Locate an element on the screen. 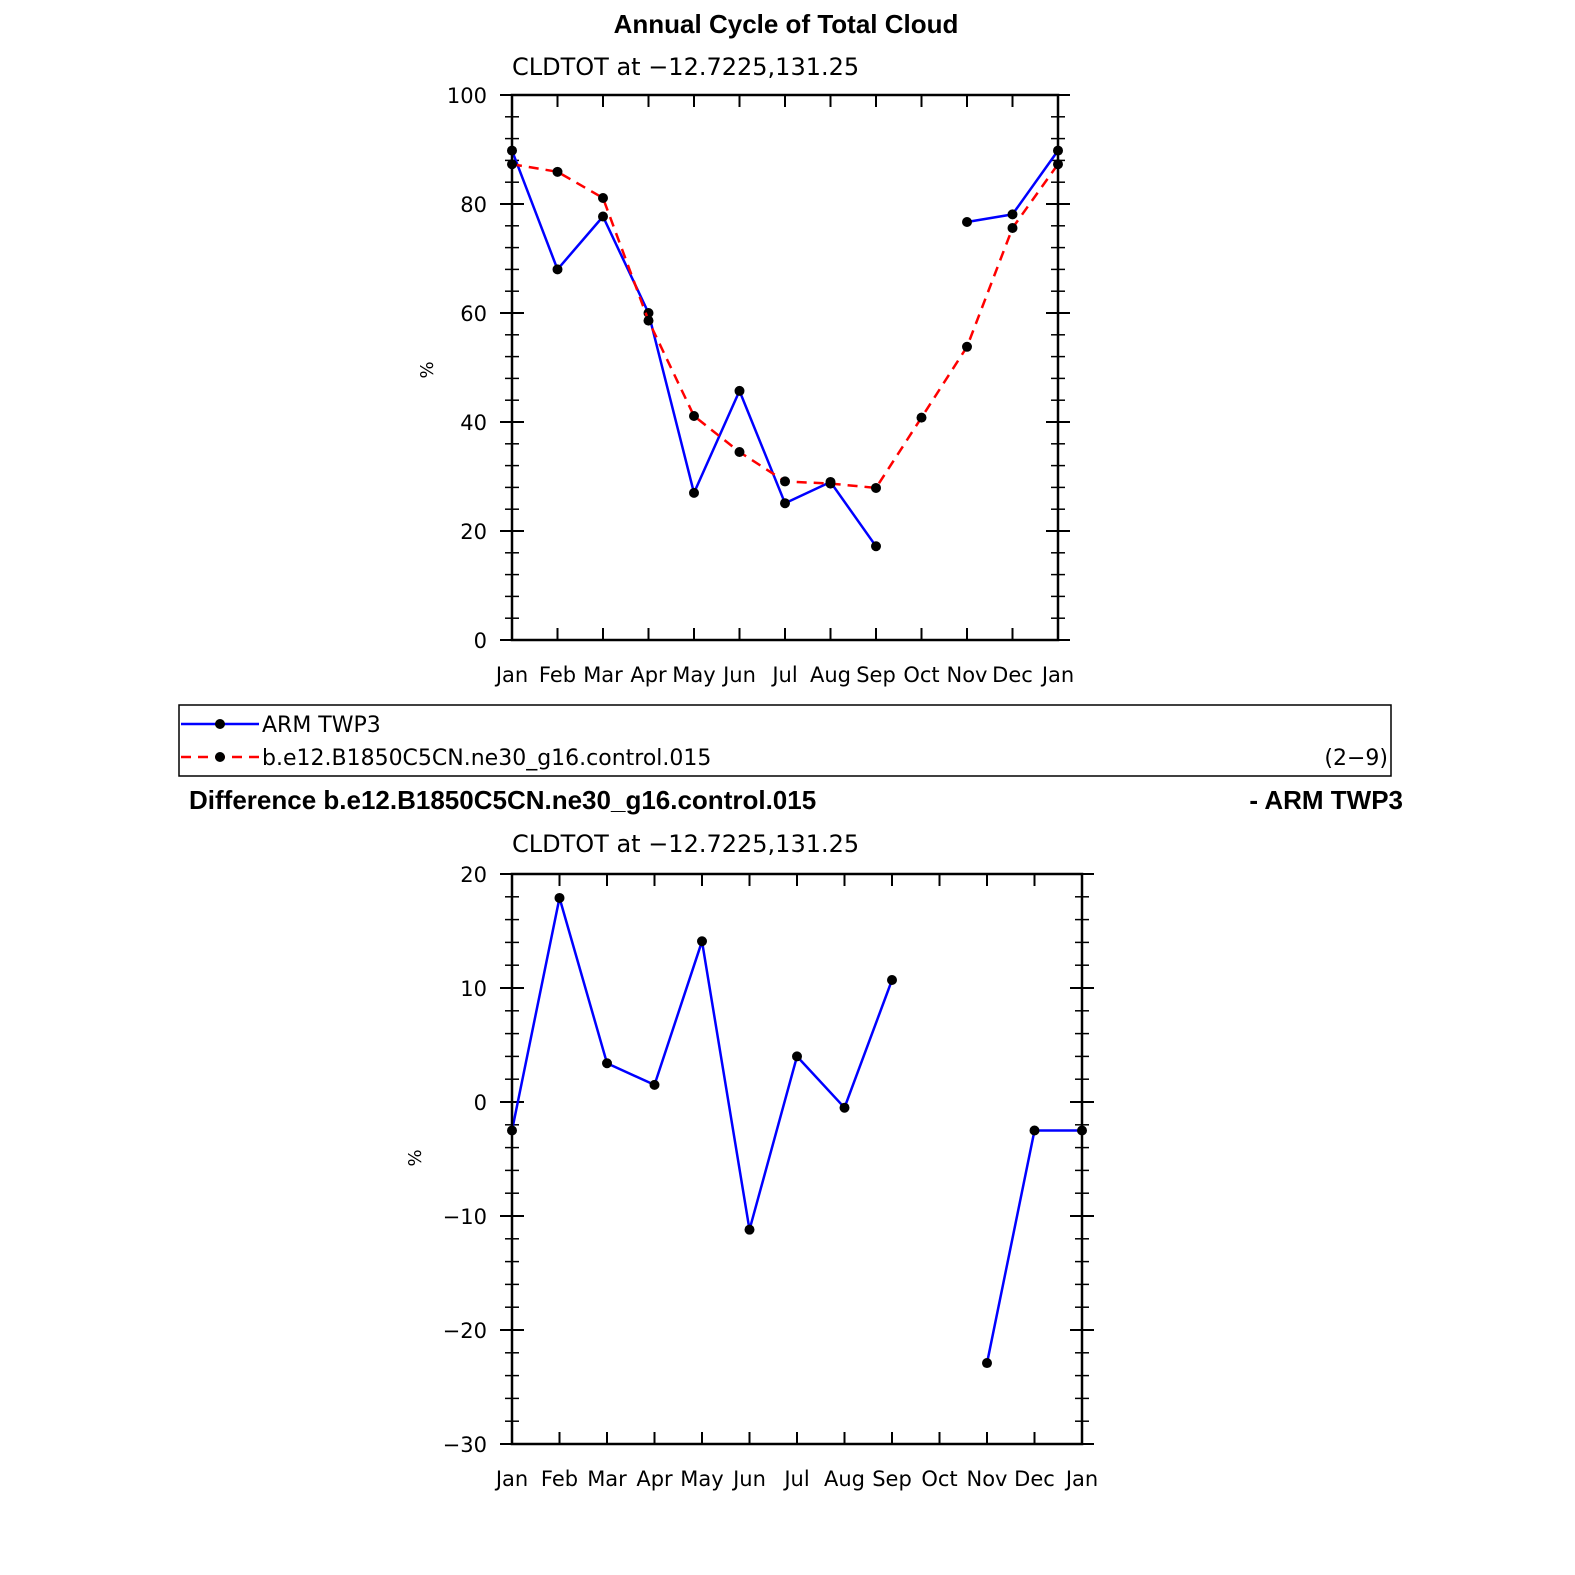  chart1-ytick-label: 80 is located at coordinates (473, 205).